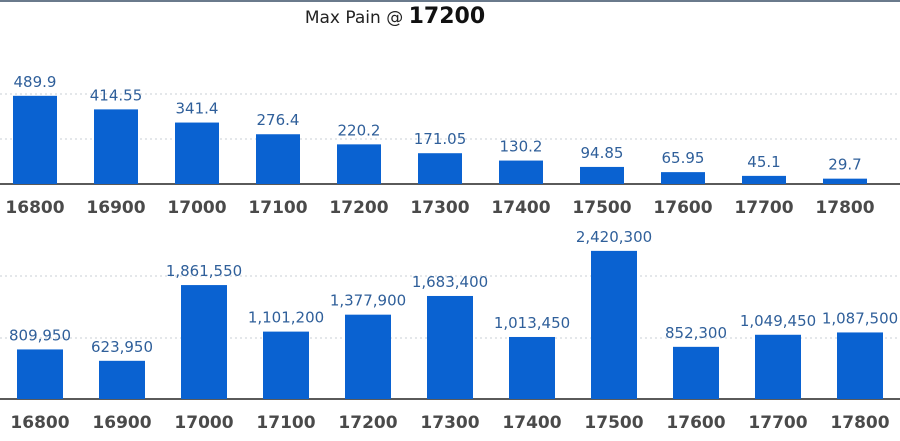  What do you see at coordinates (197, 109) in the screenshot?
I see `value-label-17000: 341.4` at bounding box center [197, 109].